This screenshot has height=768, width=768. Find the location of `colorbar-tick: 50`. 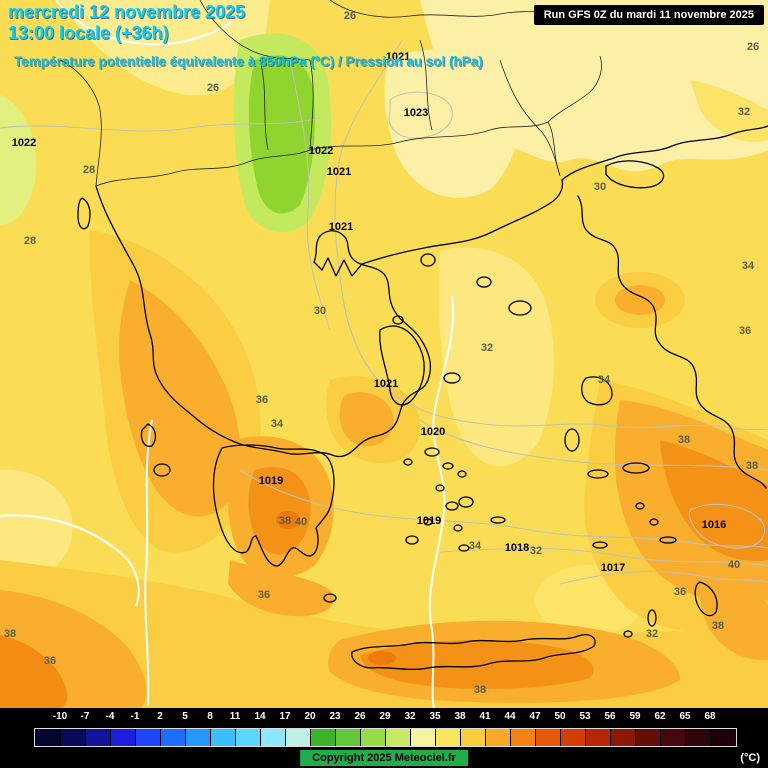

colorbar-tick: 50 is located at coordinates (560, 716).